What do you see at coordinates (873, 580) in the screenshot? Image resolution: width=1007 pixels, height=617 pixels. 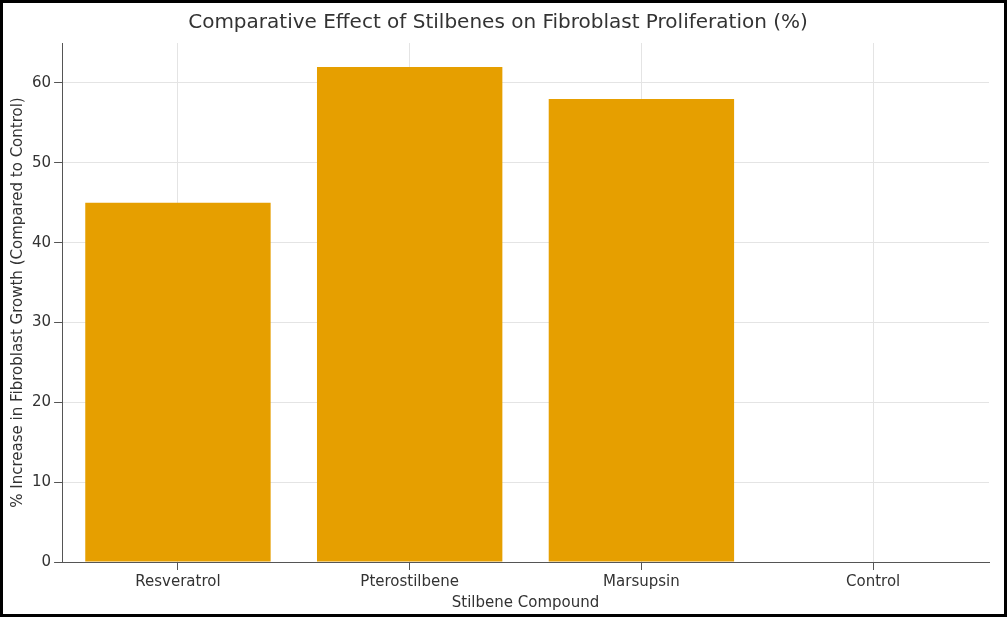 I see `x-tick-label: Control` at bounding box center [873, 580].